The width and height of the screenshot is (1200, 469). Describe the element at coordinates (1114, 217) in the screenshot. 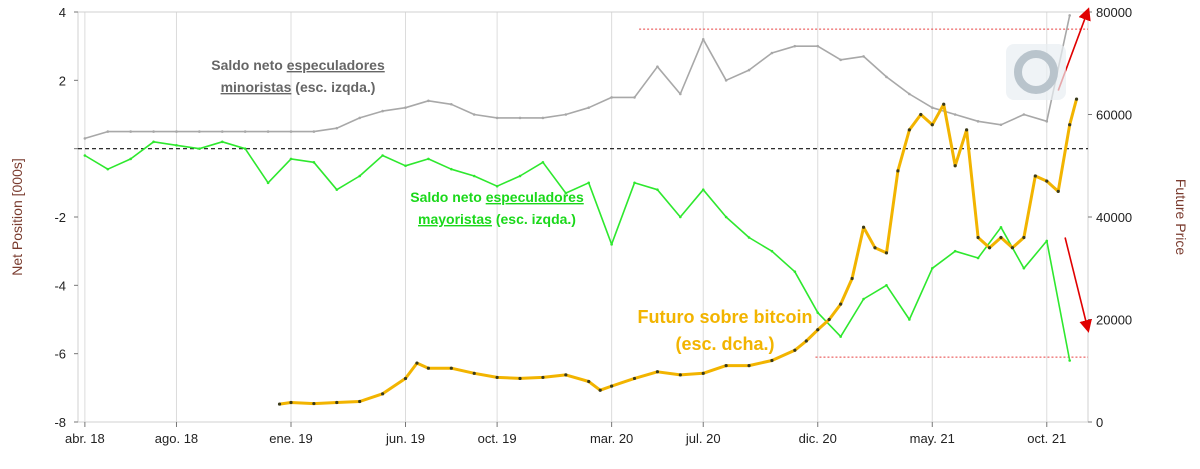

I see `y2-tick-label: 40000` at that location.